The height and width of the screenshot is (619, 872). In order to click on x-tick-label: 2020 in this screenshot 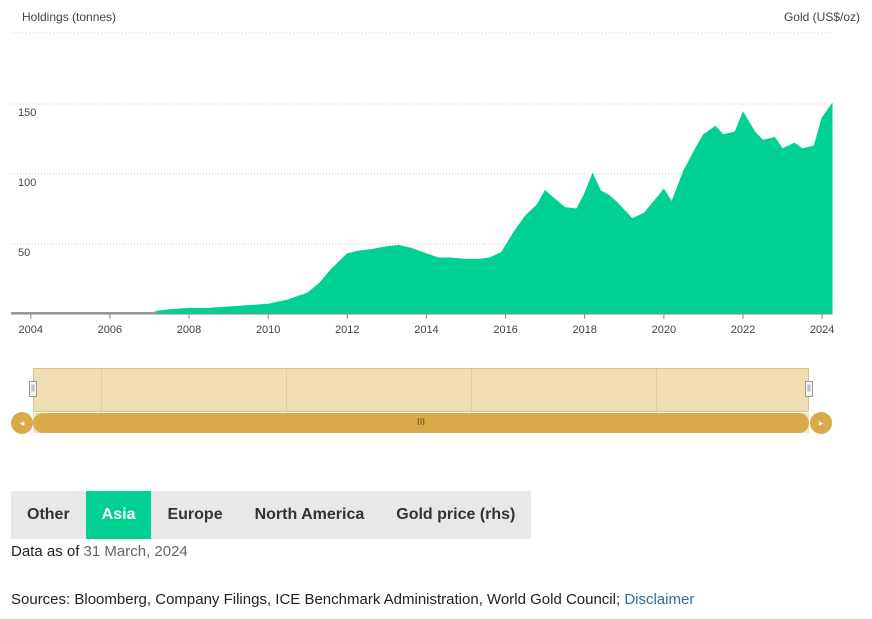, I will do `click(664, 330)`.